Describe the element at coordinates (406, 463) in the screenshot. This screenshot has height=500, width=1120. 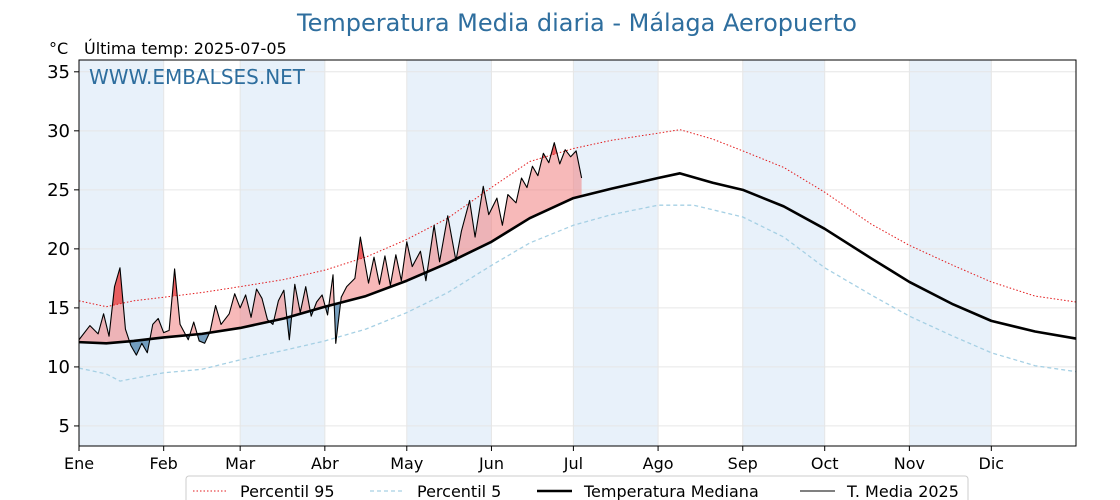
I see `x-tick-label-may: May` at that location.